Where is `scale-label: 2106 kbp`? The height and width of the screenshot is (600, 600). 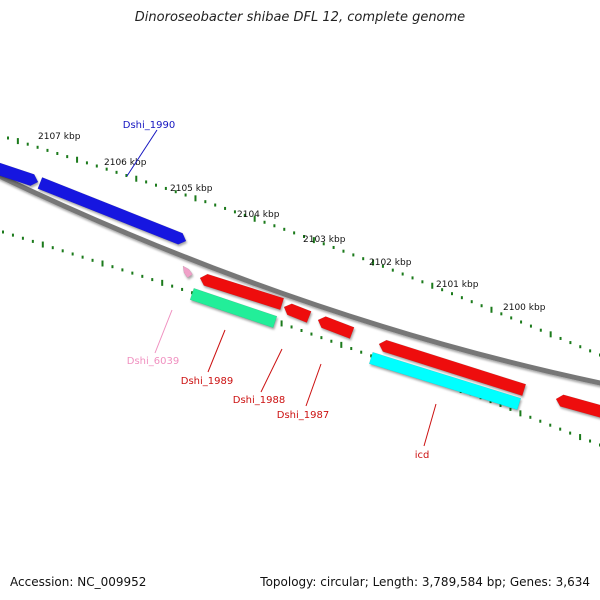 scale-label: 2106 kbp is located at coordinates (125, 163).